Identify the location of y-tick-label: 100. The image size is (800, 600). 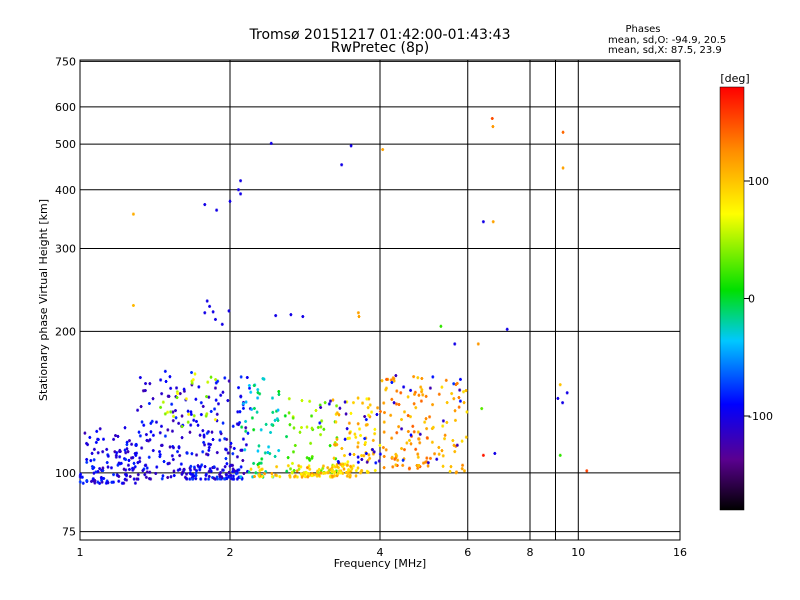
(65, 473).